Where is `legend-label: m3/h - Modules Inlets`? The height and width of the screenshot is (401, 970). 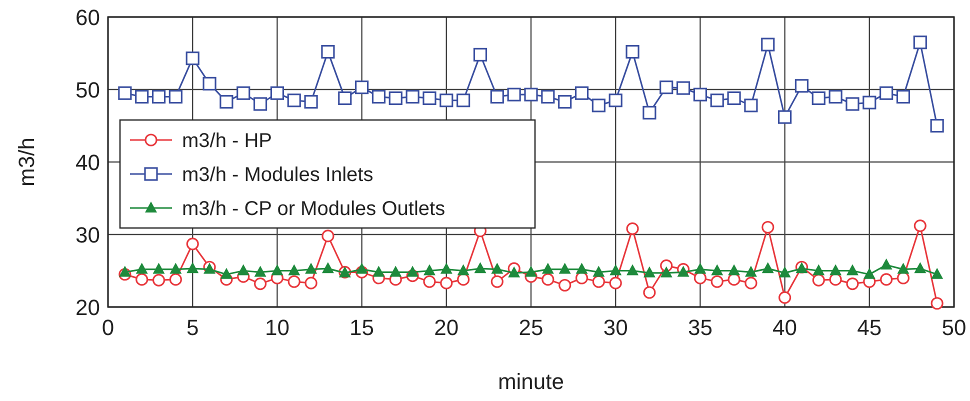 legend-label: m3/h - Modules Inlets is located at coordinates (278, 175).